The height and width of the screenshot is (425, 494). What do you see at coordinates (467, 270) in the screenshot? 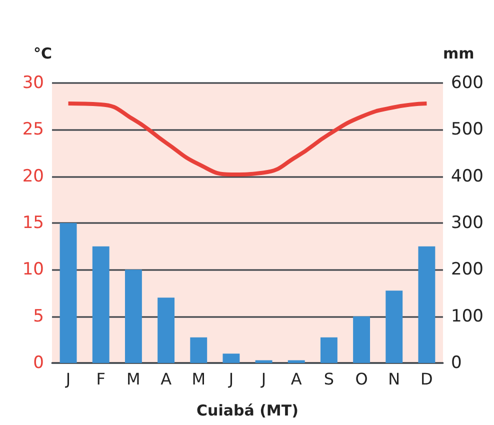
I see `y2-tick-label: 200` at bounding box center [467, 270].